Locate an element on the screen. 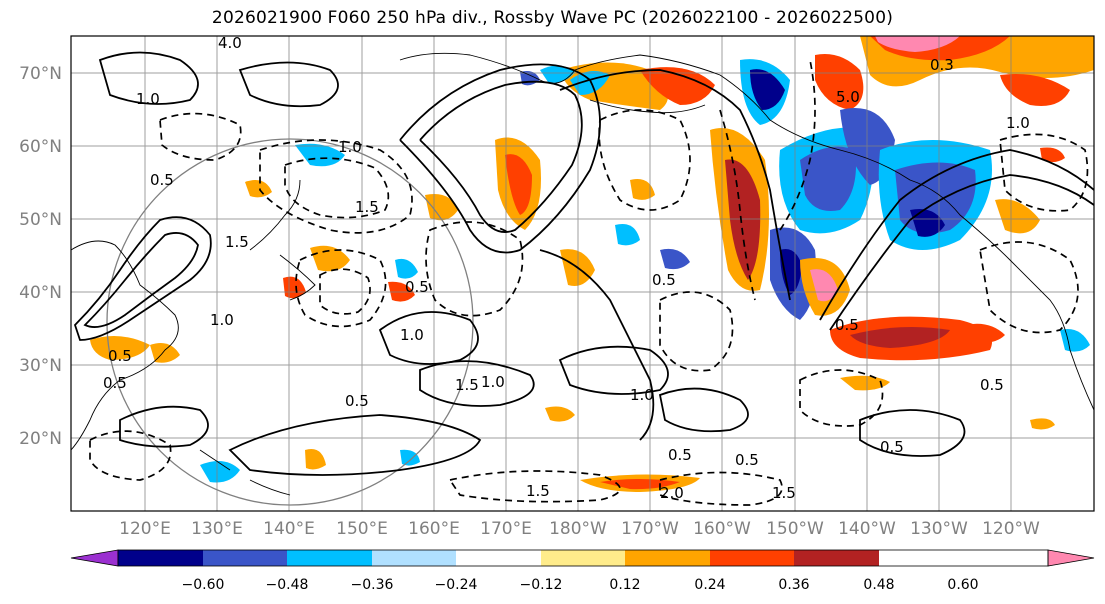  lat-label: 40°N is located at coordinates (40, 293).